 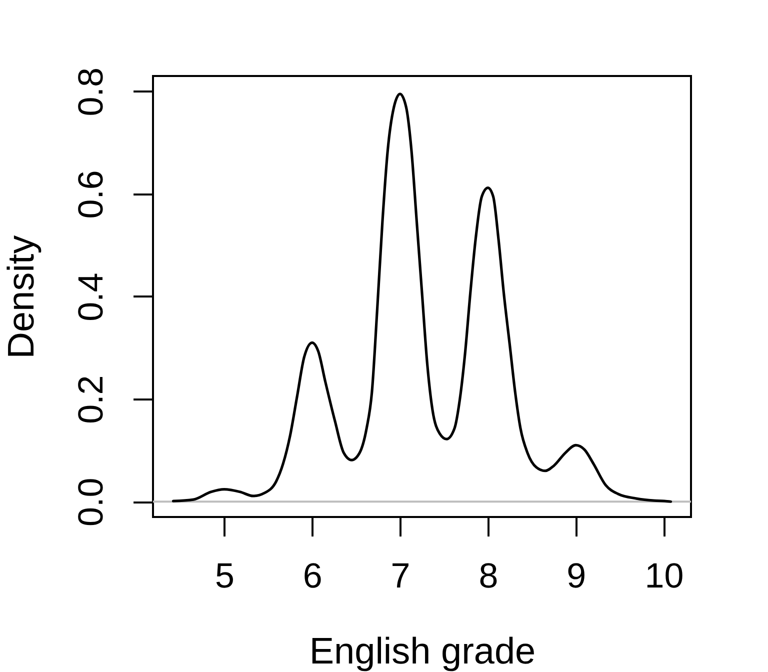 I want to click on x-axis-title: English grade, so click(x=422, y=651).